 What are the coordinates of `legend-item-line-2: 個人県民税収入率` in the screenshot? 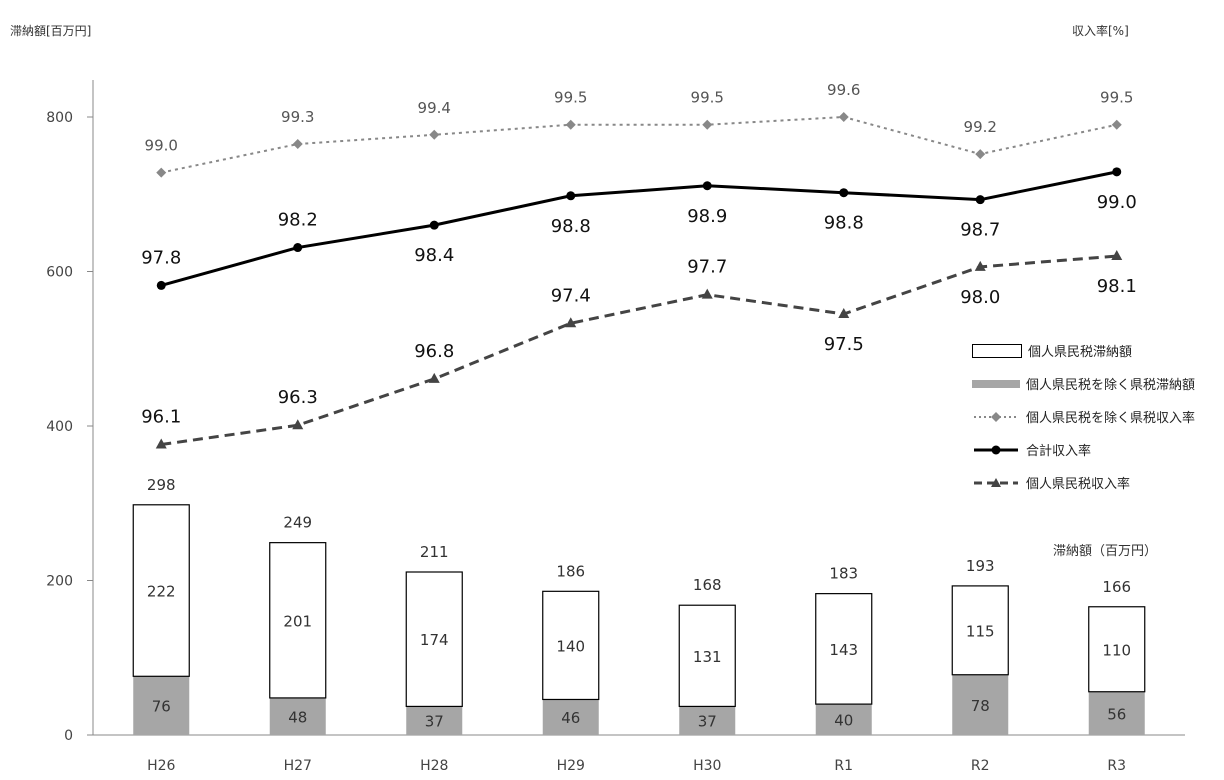 It's located at (1083, 482).